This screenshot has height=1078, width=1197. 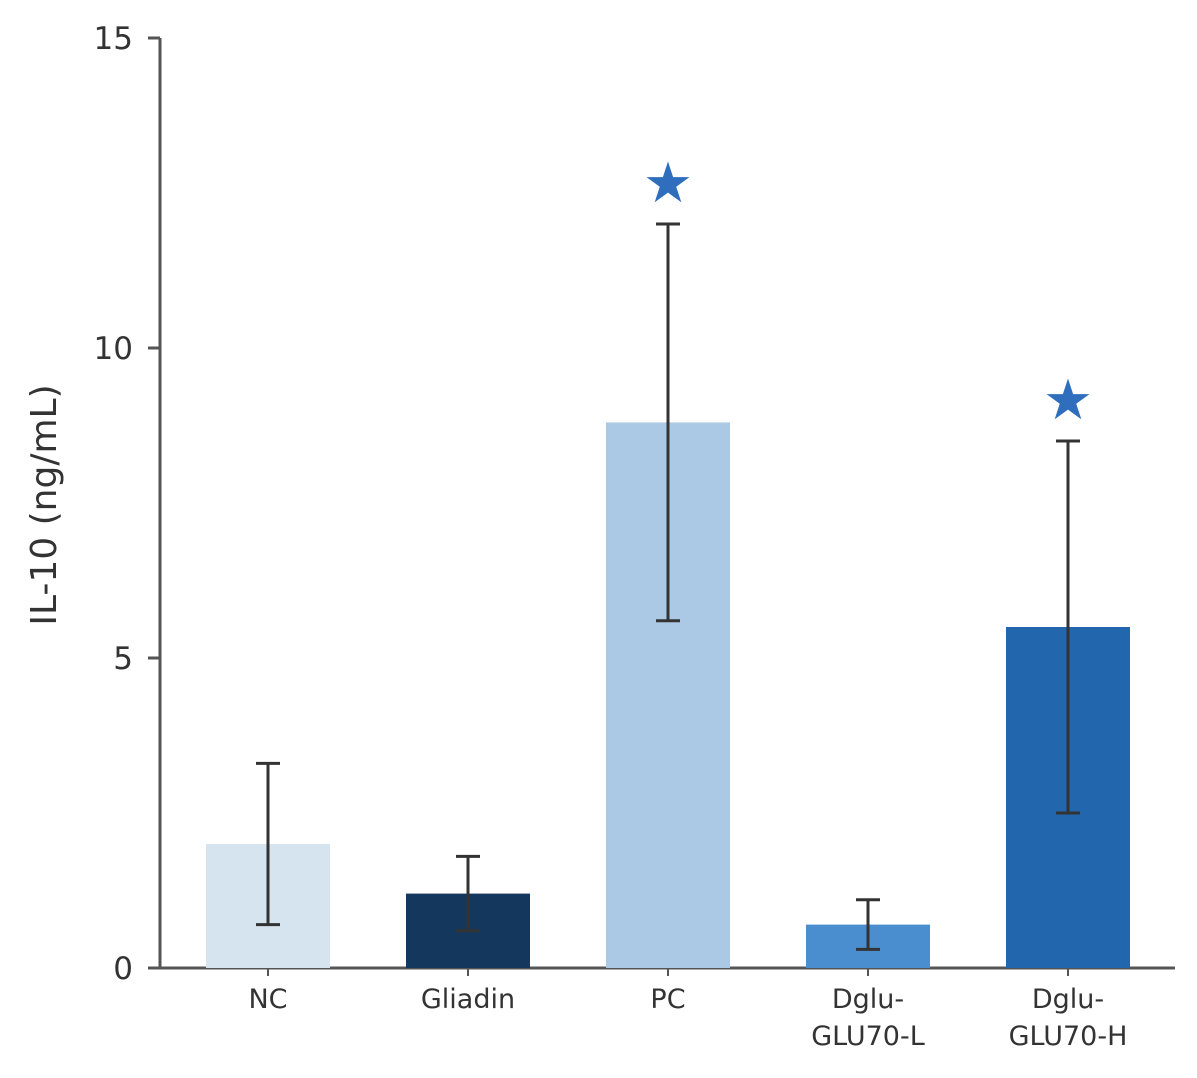 What do you see at coordinates (44, 504) in the screenshot?
I see `y-axis-title: IL-10 (ng/mL)` at bounding box center [44, 504].